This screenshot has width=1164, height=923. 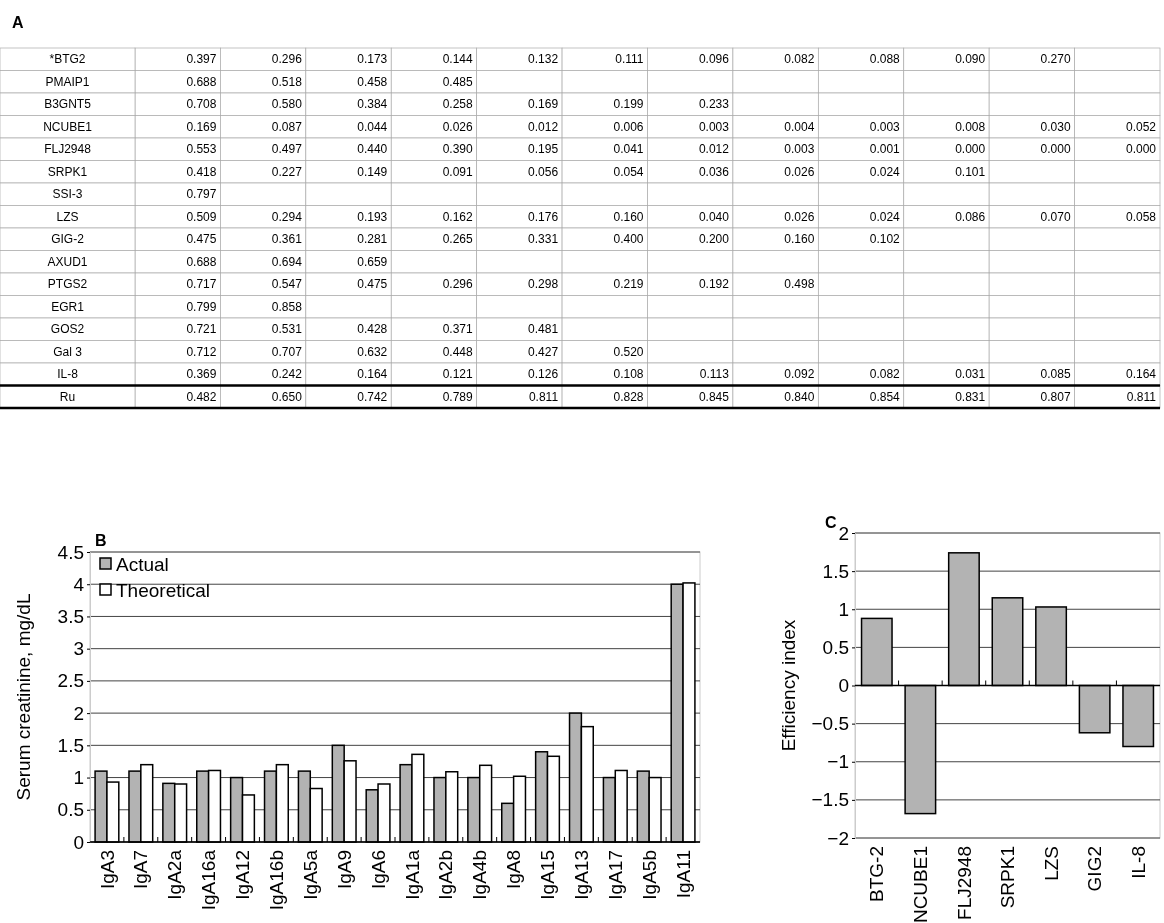 What do you see at coordinates (372, 374) in the screenshot?
I see `data-label: 0.164` at bounding box center [372, 374].